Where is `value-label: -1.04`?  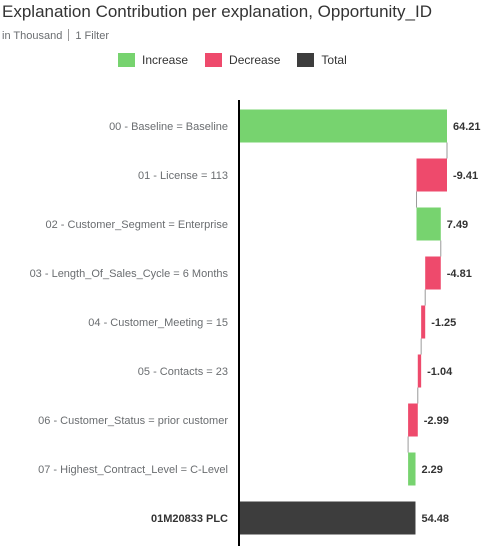 value-label: -1.04 is located at coordinates (440, 372).